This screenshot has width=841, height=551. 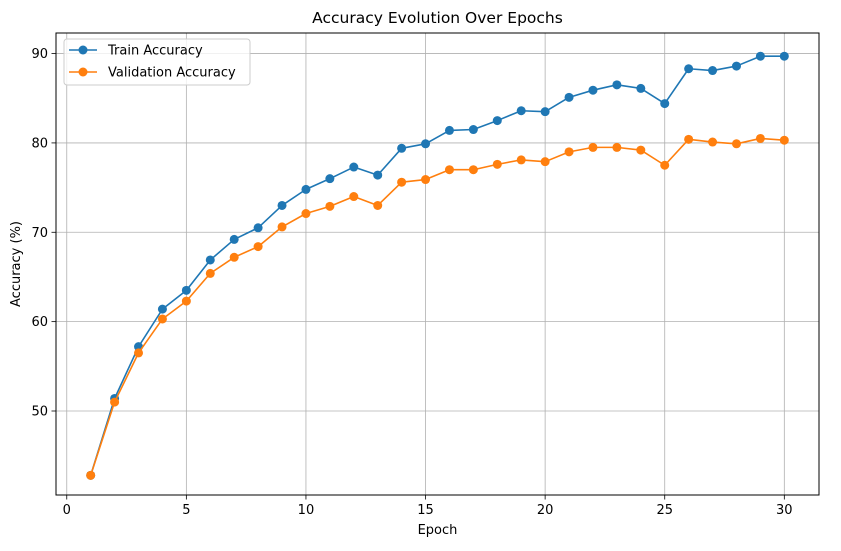 What do you see at coordinates (39, 412) in the screenshot?
I see `y-tick-label: 50` at bounding box center [39, 412].